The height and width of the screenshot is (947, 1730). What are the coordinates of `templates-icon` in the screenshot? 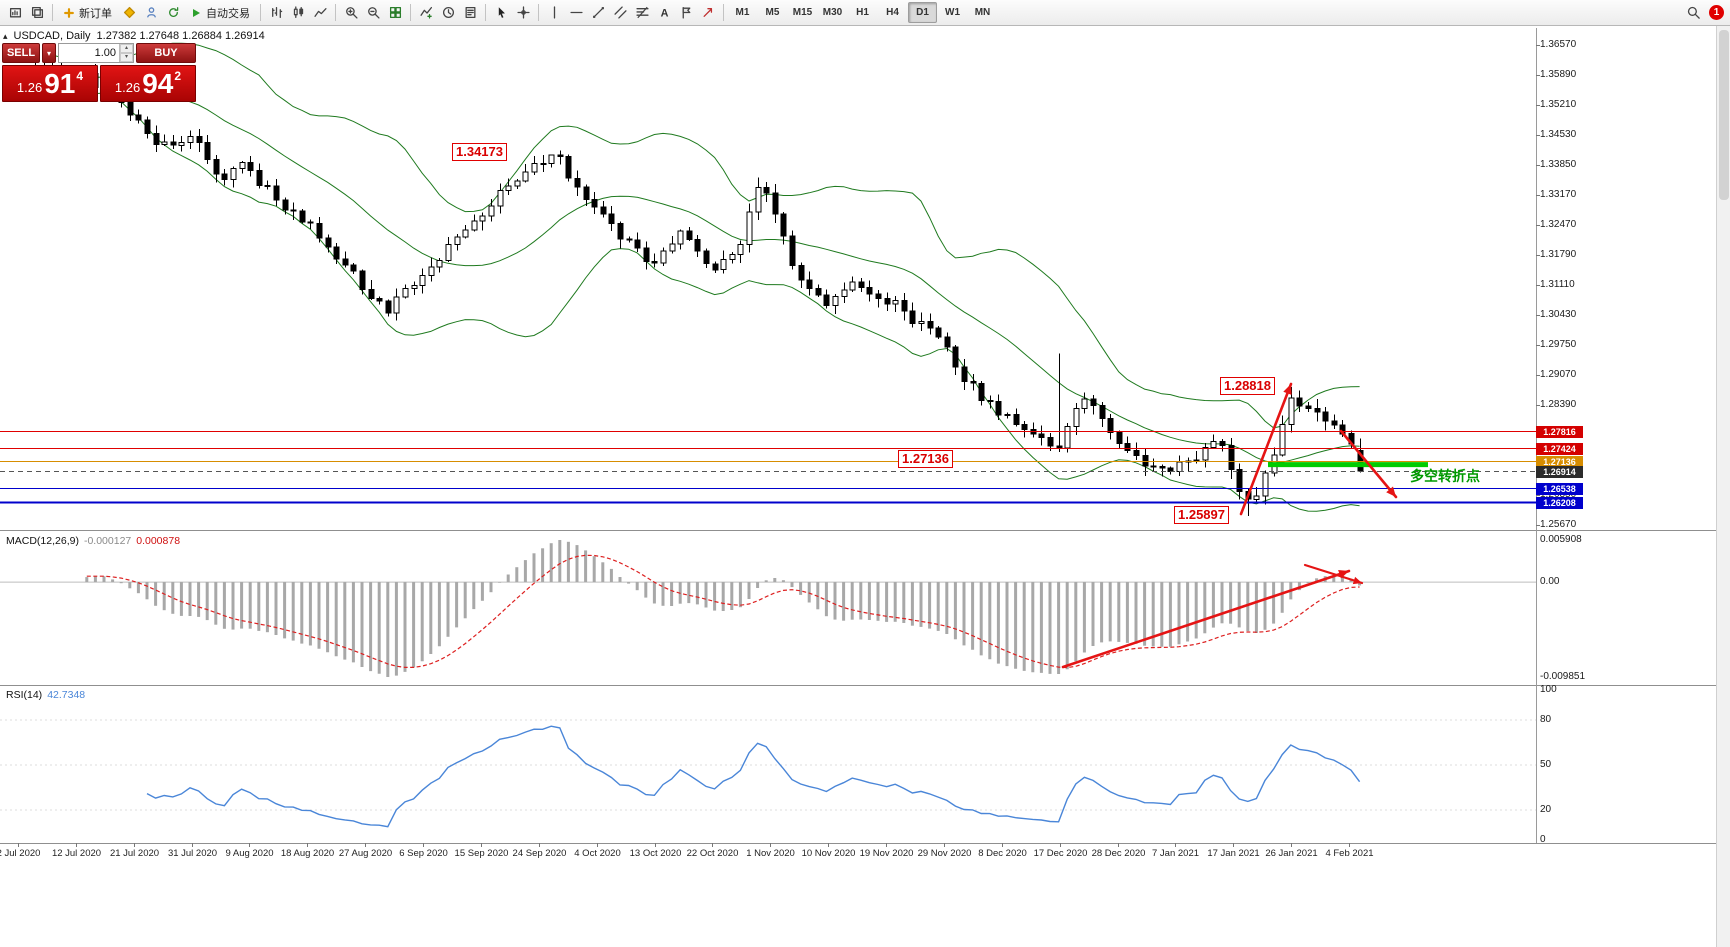 It's located at (470, 12).